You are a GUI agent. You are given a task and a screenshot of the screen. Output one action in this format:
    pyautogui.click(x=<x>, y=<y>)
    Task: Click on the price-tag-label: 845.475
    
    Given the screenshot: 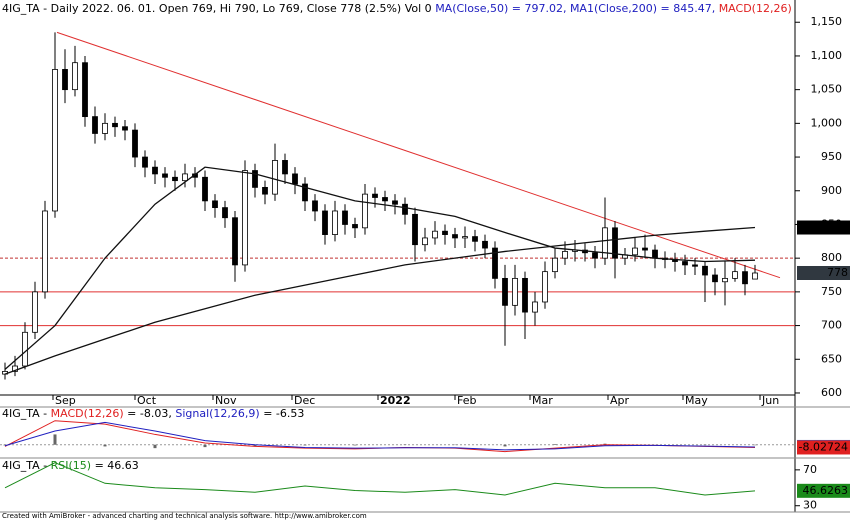 What is the action you would take?
    pyautogui.click(x=826, y=227)
    